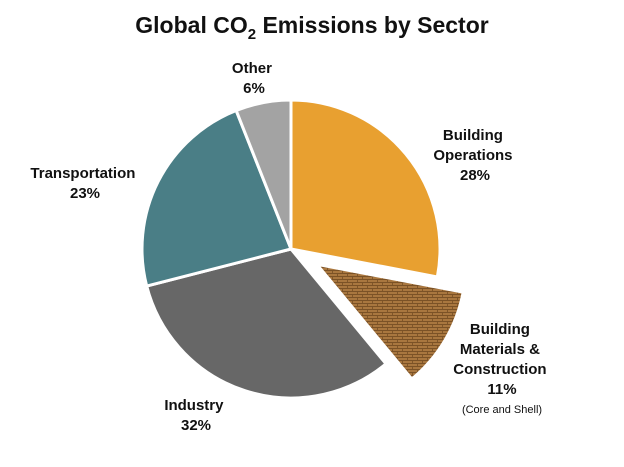 The width and height of the screenshot is (624, 467). What do you see at coordinates (501, 389) in the screenshot?
I see `label-building-materials-value: 11%` at bounding box center [501, 389].